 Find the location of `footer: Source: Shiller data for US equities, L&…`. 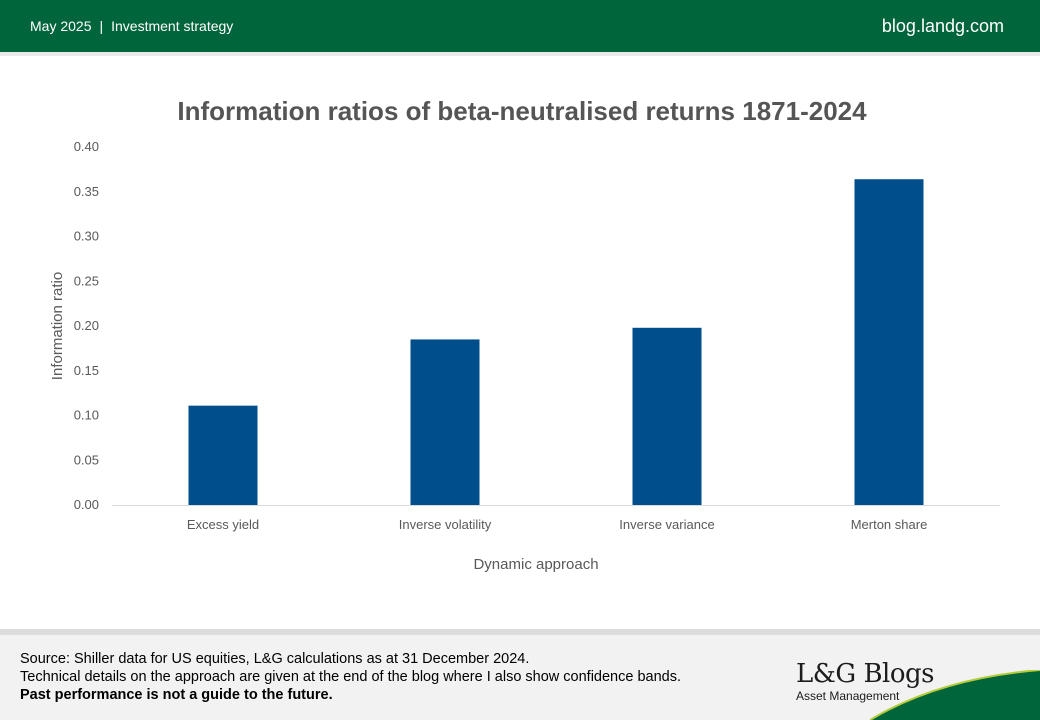

footer: Source: Shiller data for US equities, L&… is located at coordinates (520, 674).